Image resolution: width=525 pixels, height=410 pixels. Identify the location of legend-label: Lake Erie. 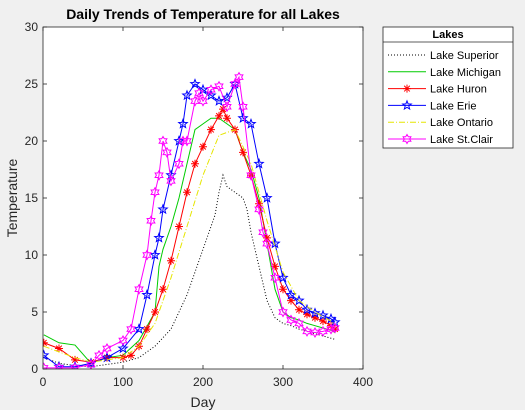
(453, 106).